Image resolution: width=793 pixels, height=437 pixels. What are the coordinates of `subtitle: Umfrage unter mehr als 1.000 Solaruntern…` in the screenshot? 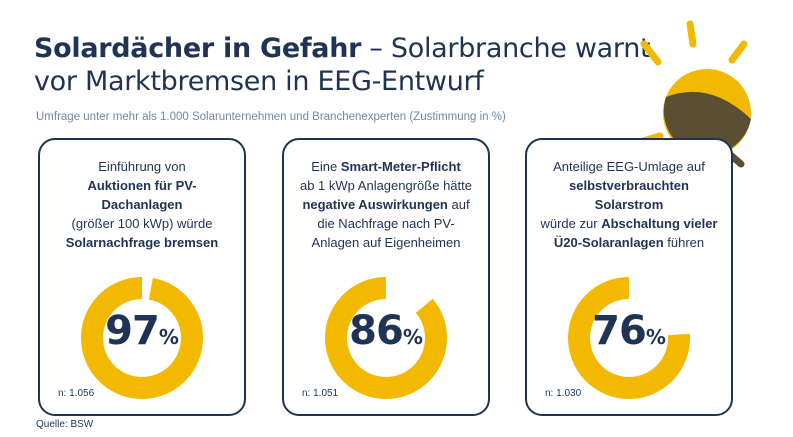 It's located at (271, 117).